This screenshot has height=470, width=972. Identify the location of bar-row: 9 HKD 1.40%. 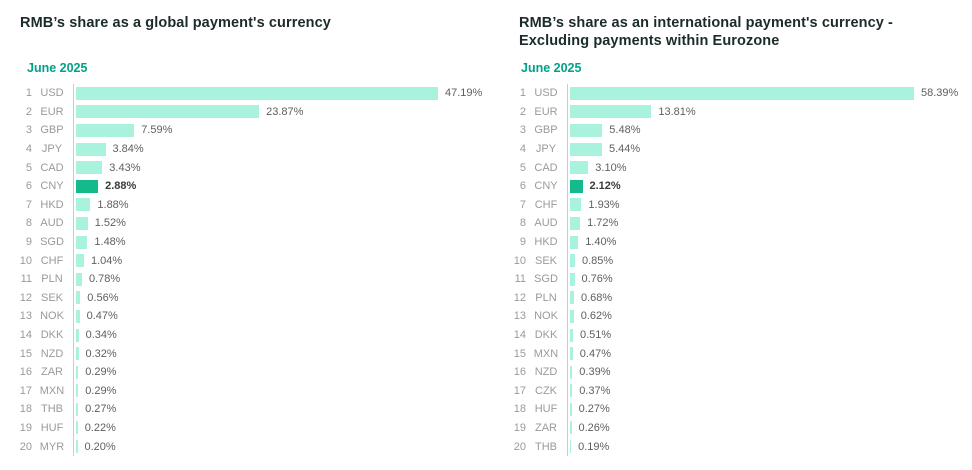
(738, 242).